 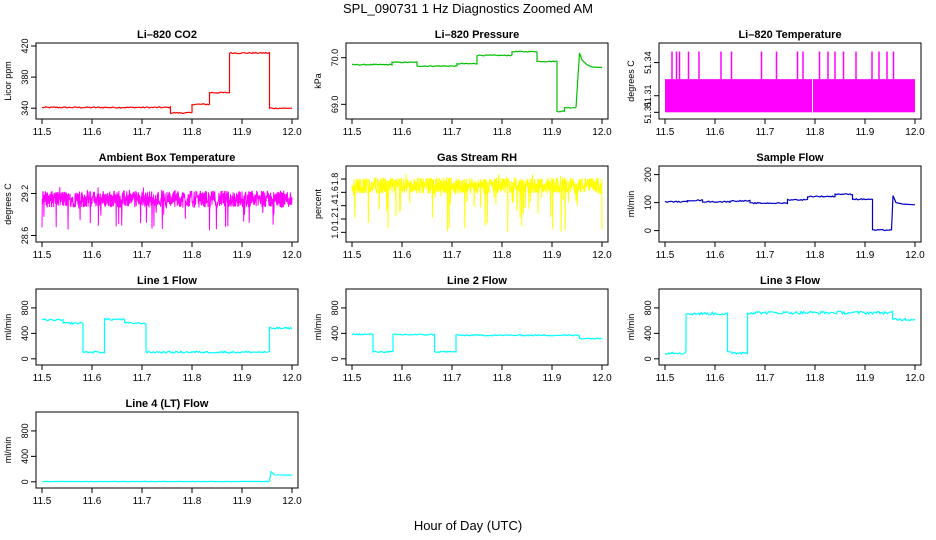 What do you see at coordinates (167, 158) in the screenshot?
I see `panel-title: Ambient Box Temperature` at bounding box center [167, 158].